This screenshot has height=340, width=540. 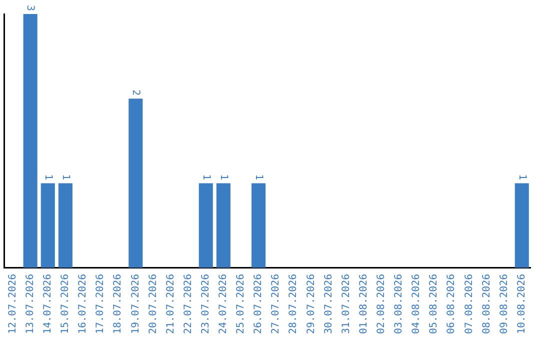 I want to click on data-label: 3, so click(x=30, y=7).